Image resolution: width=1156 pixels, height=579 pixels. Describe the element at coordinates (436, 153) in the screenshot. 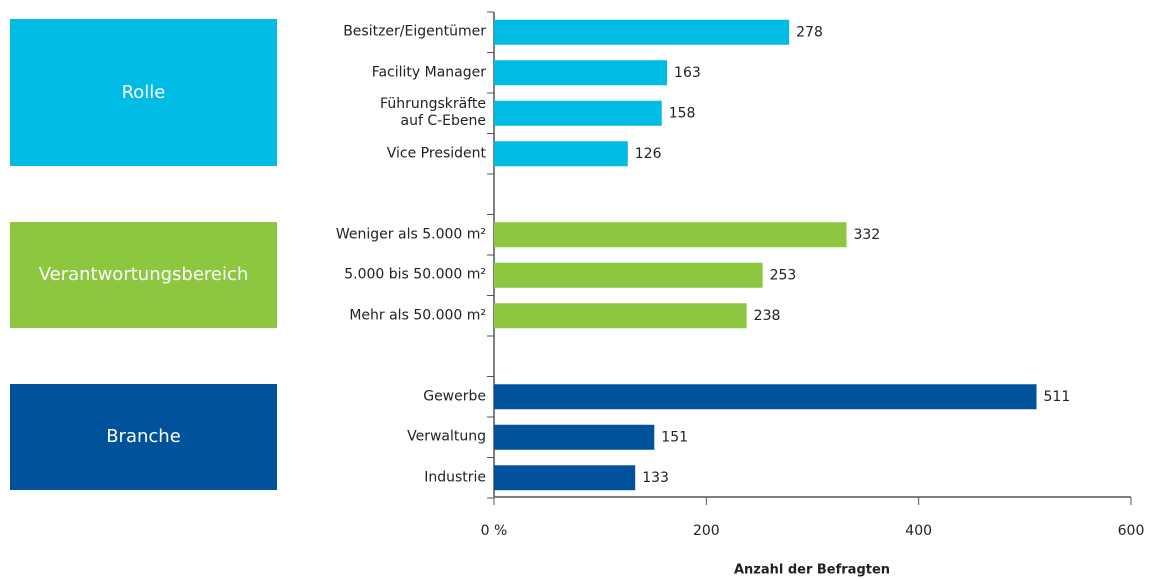

I see `category-label: Vice President` at that location.